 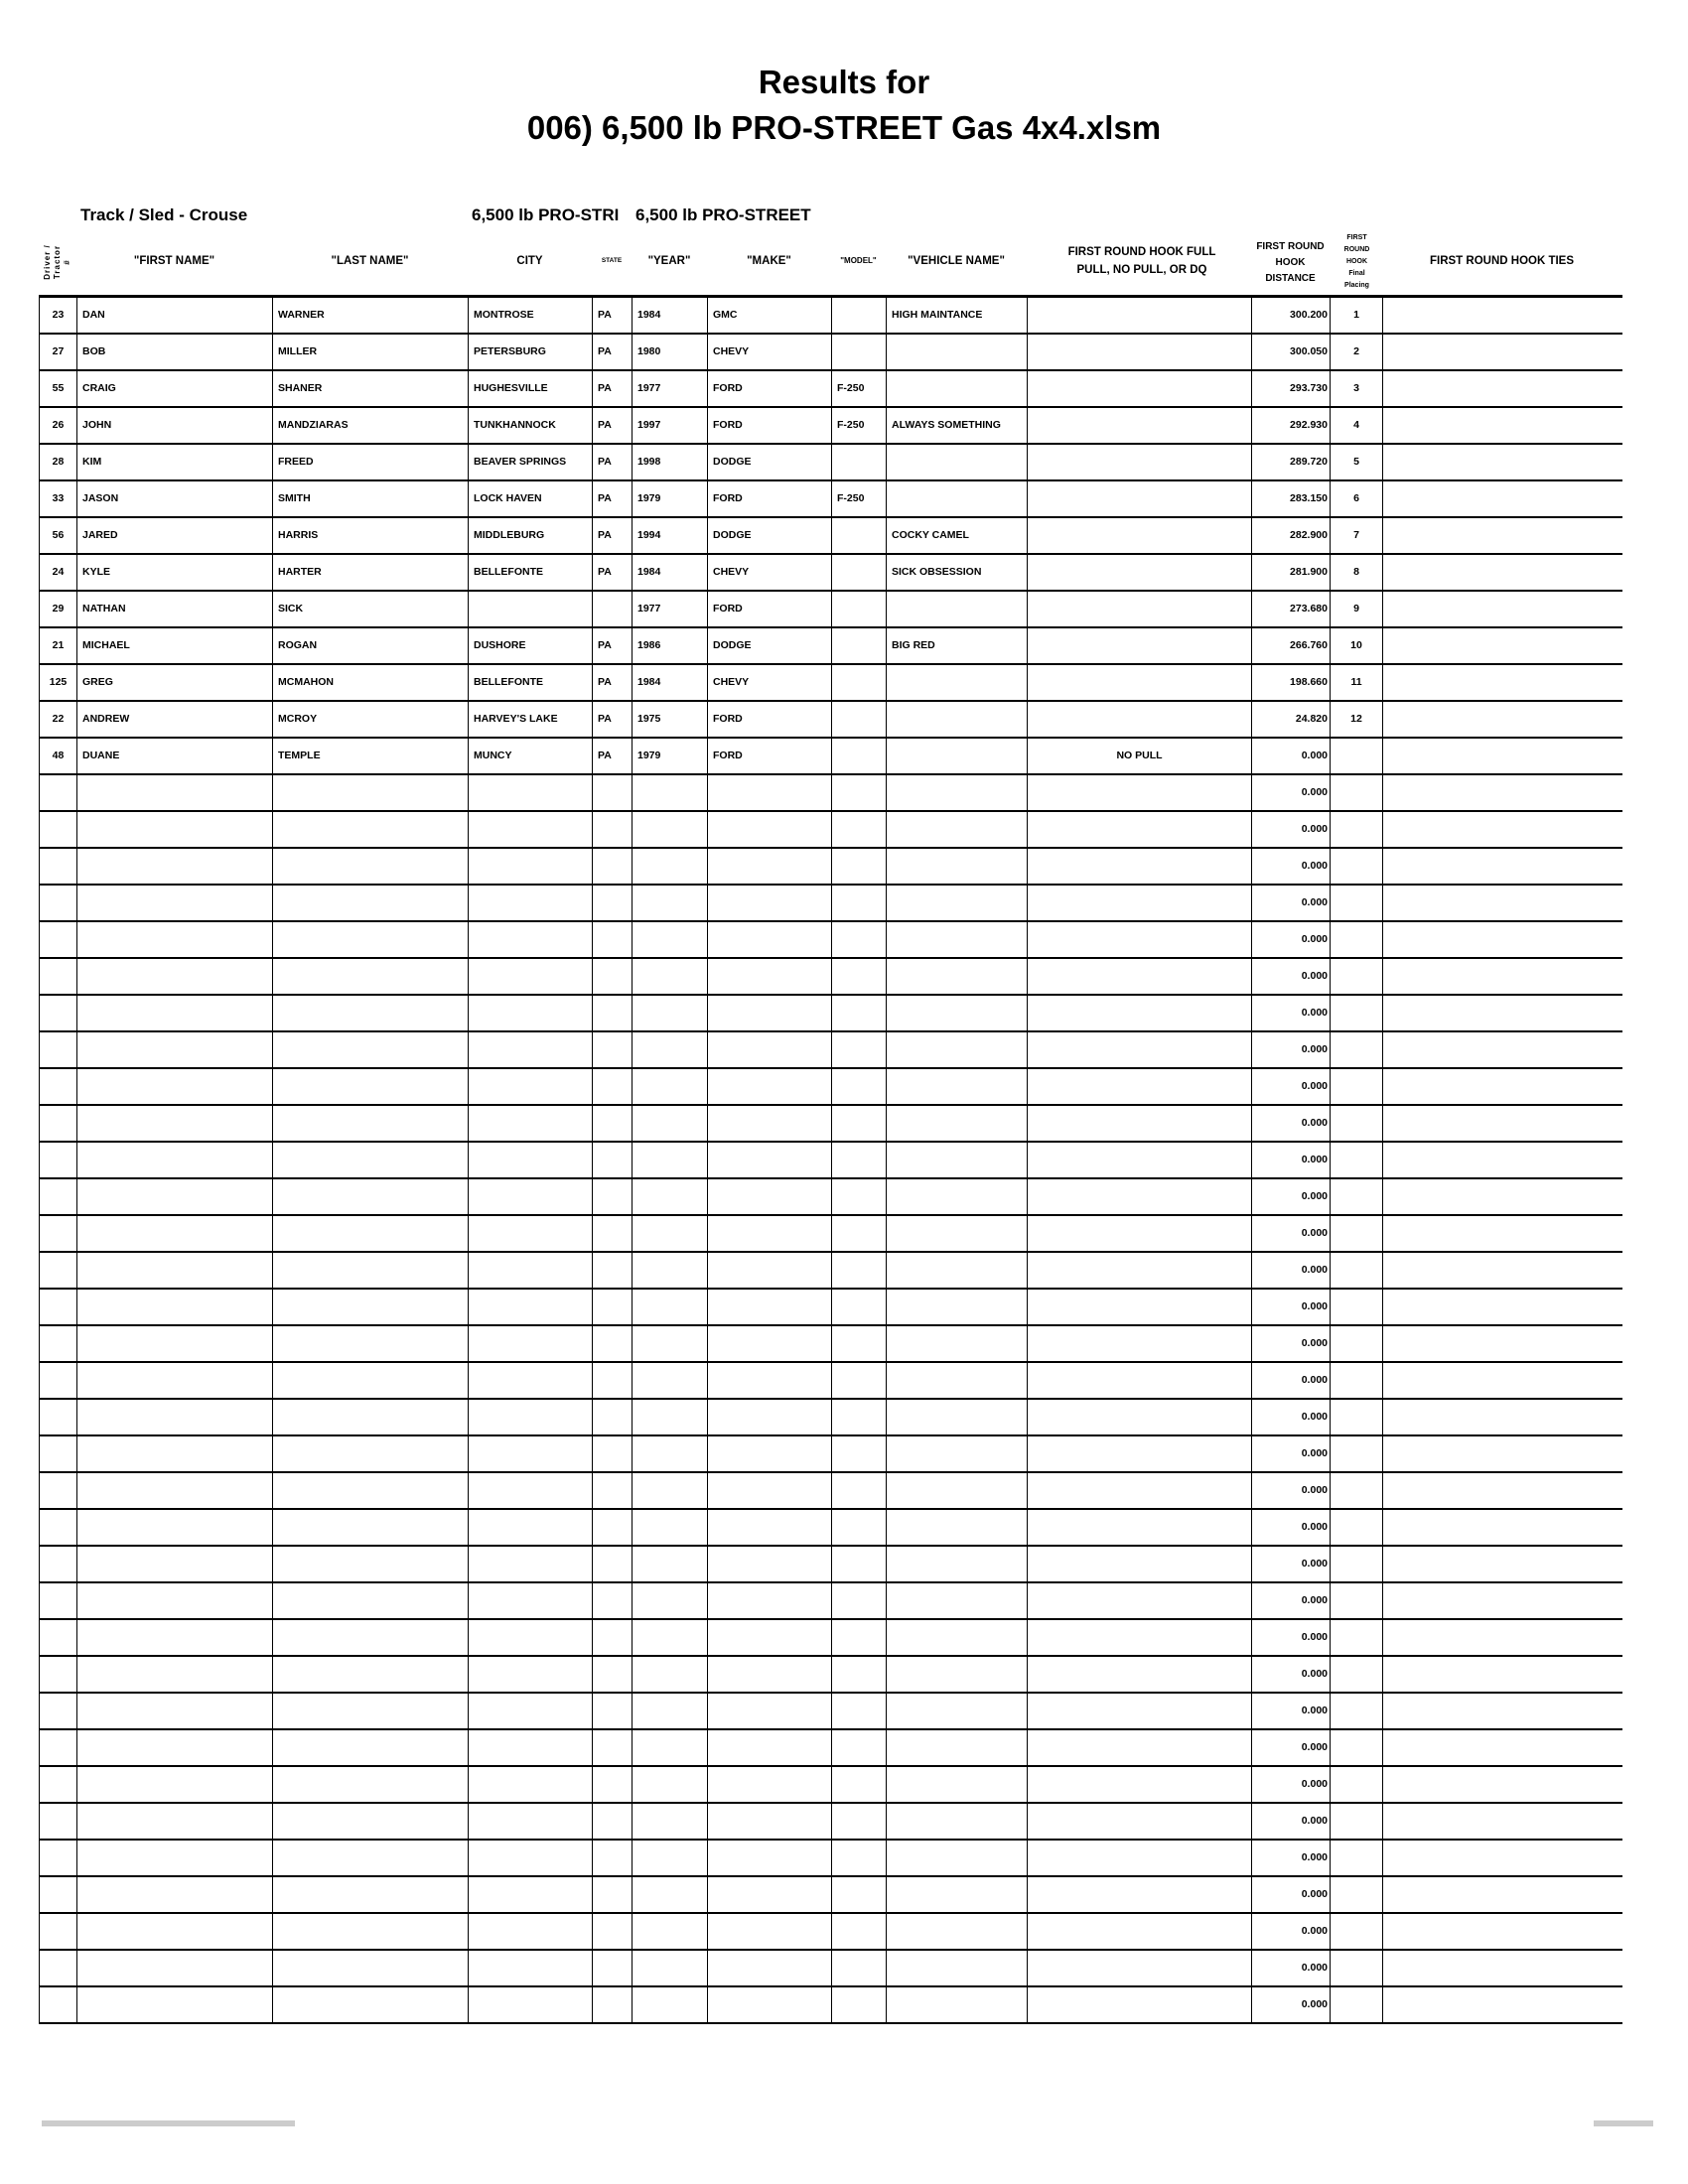 I want to click on class-label-b: 6,500 lb PRO-STREET, so click(x=723, y=214).